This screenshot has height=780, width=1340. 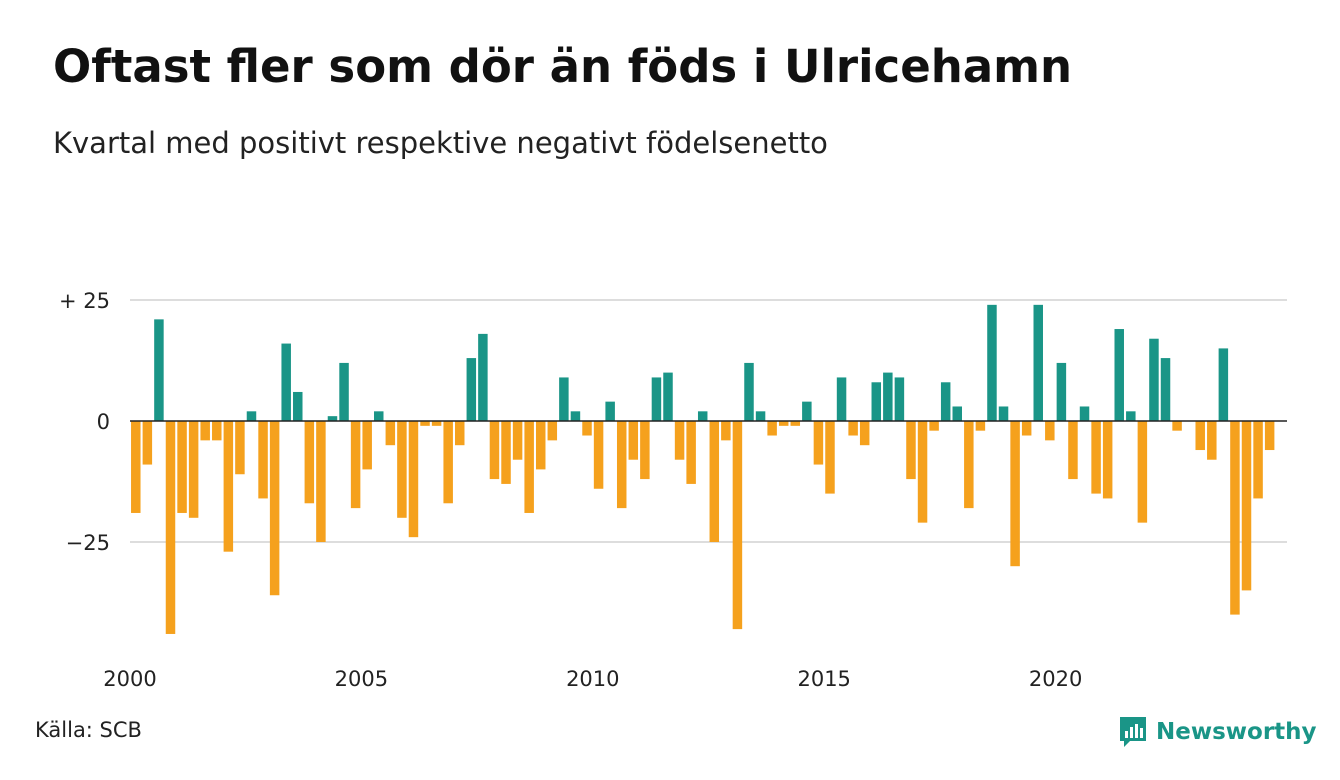 I want to click on y-tick-label: −25, so click(x=88, y=543).